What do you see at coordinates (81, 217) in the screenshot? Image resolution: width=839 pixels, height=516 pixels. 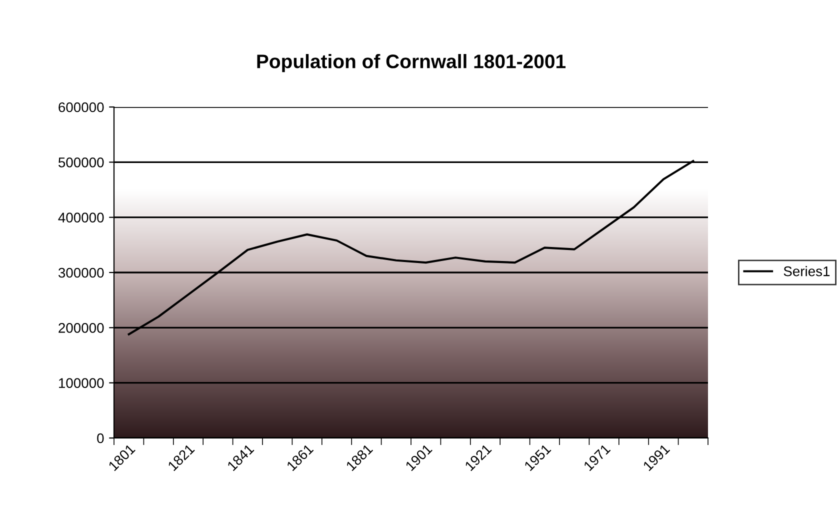 I see `y-tick-label: 400000` at bounding box center [81, 217].